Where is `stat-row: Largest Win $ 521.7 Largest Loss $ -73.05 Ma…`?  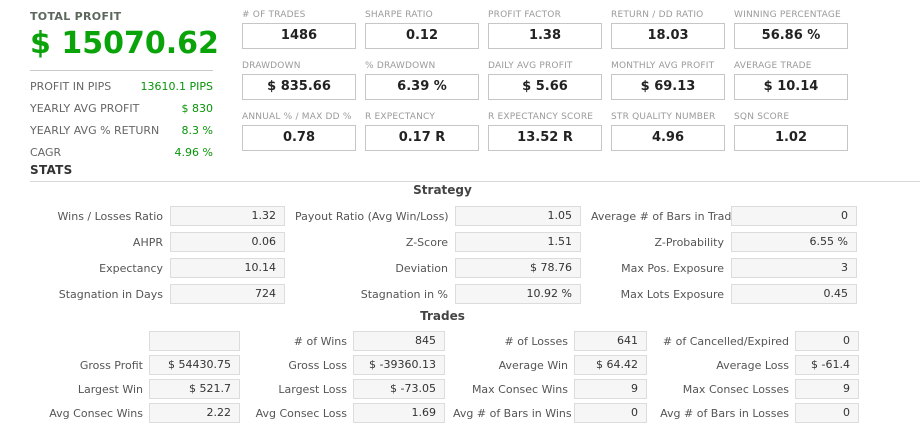 stat-row: Largest Win $ 521.7 Largest Loss $ -73.05 Ma… is located at coordinates (444, 389).